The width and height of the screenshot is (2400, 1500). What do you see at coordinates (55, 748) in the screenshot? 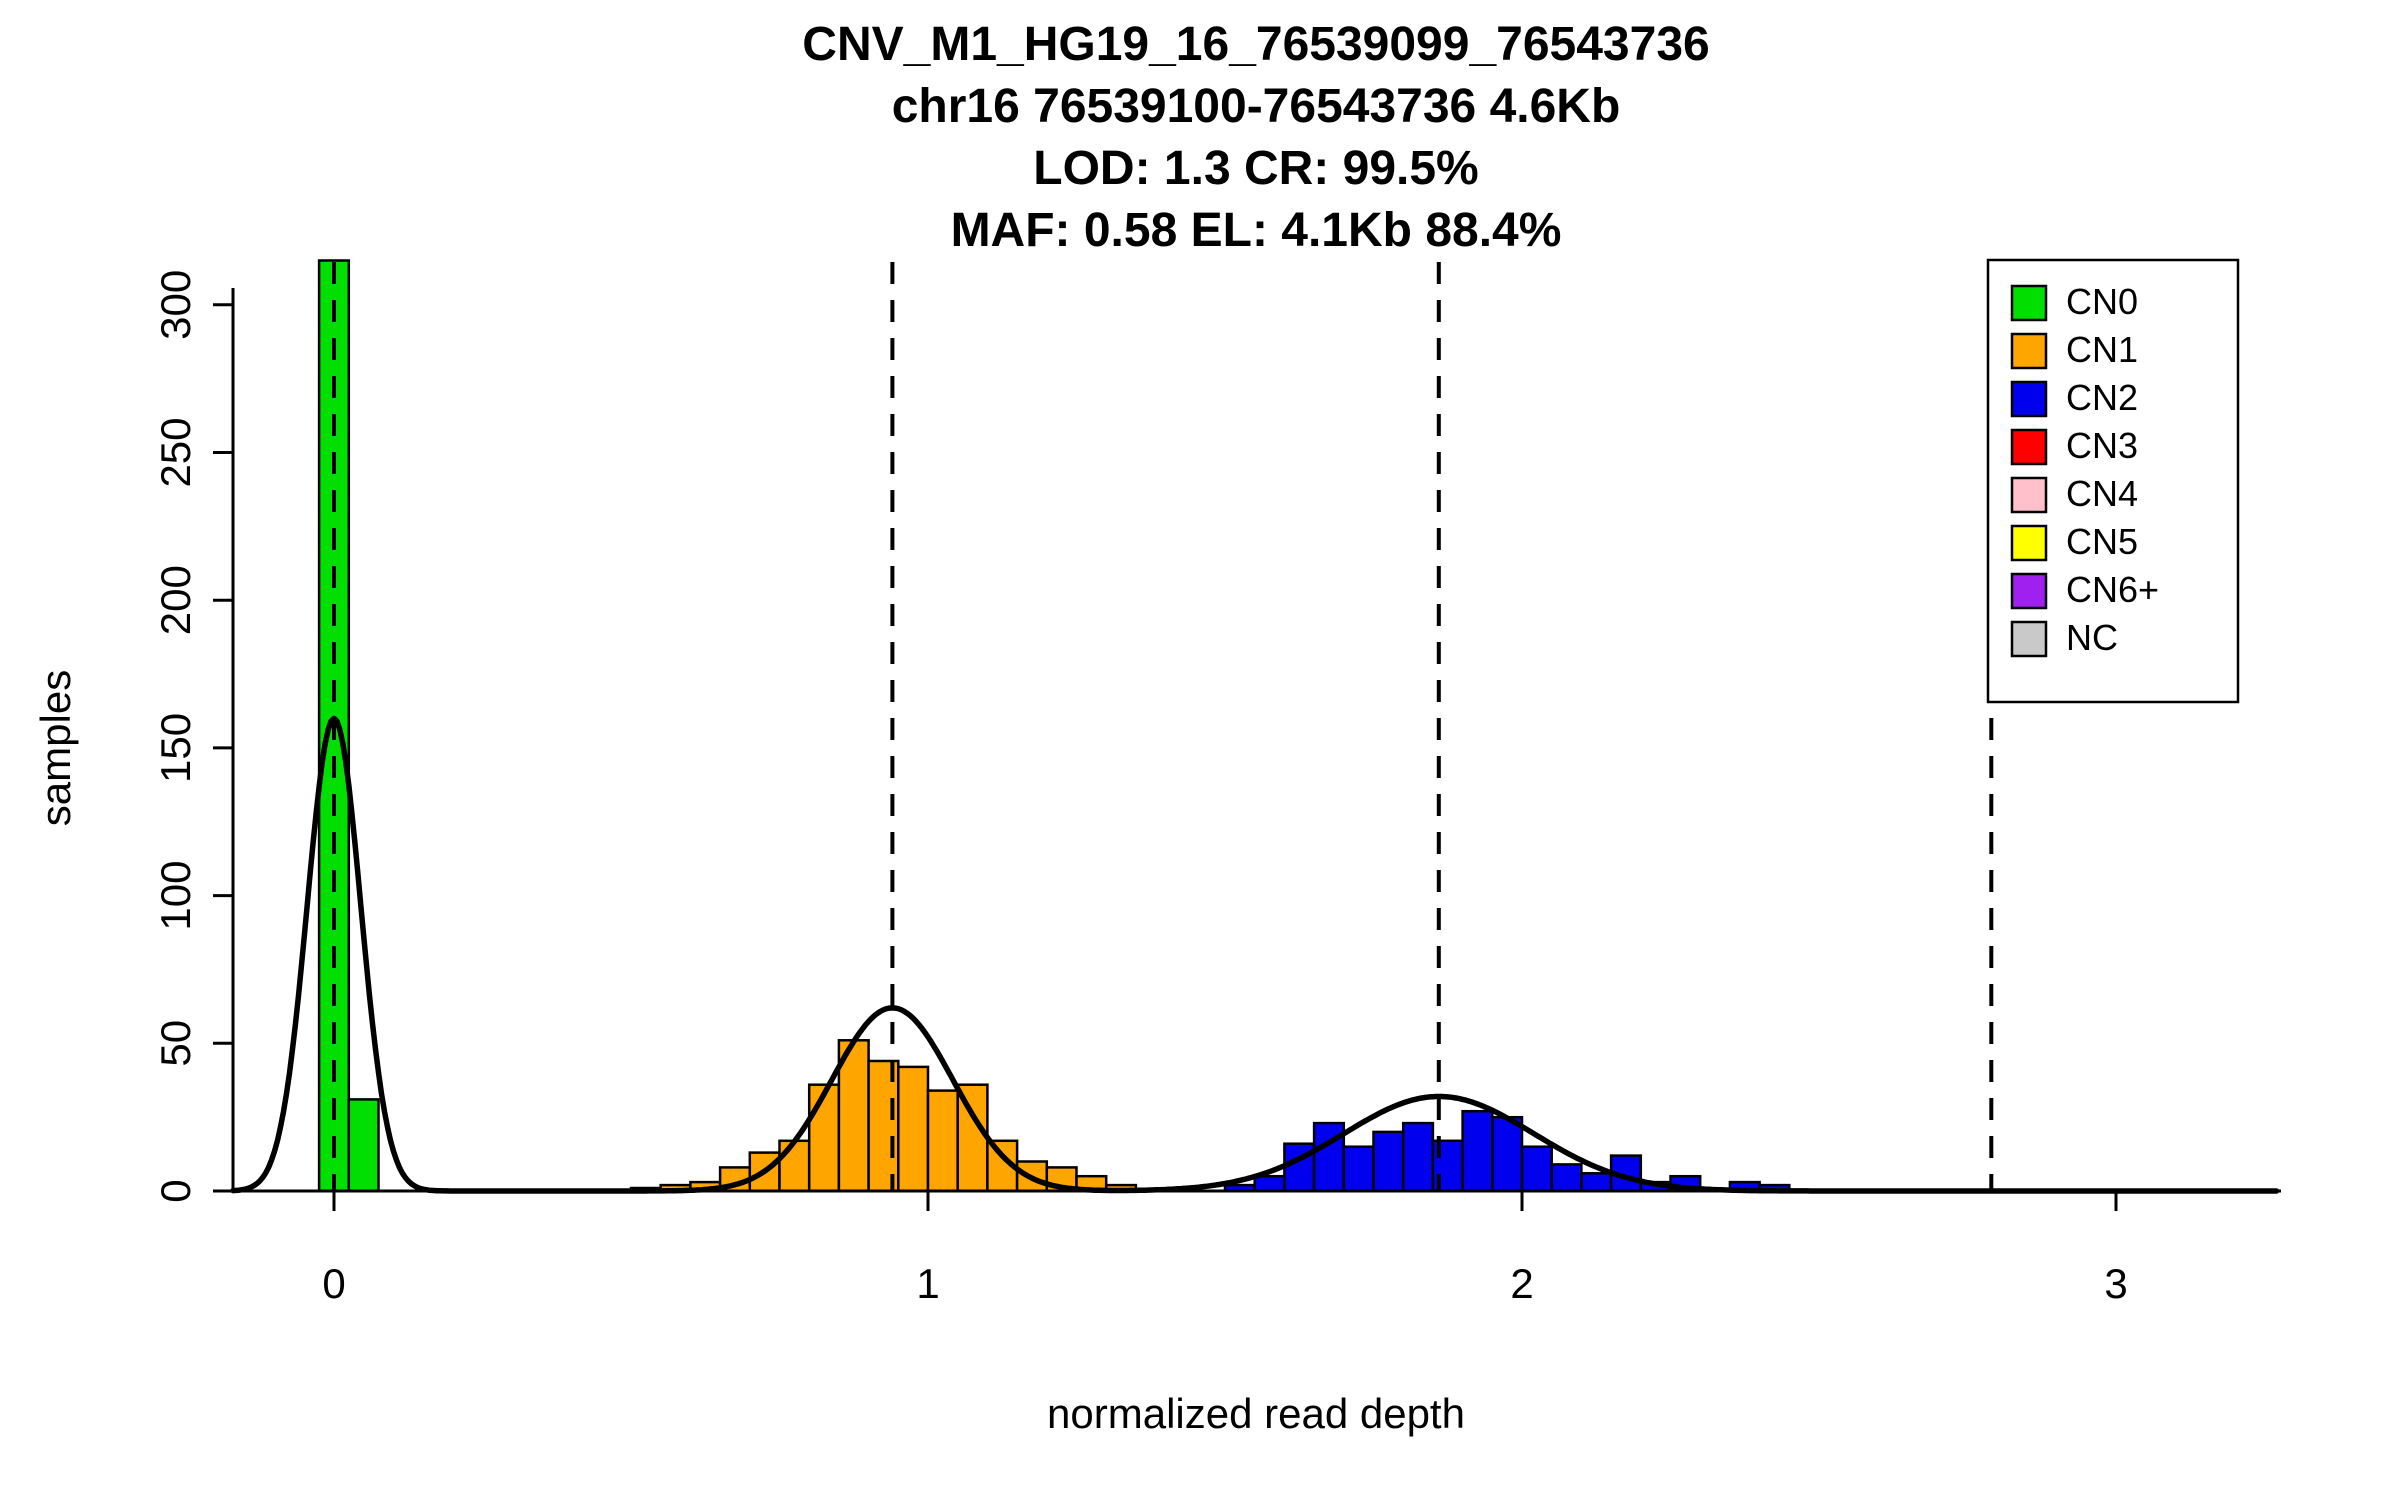
I see `y-axis-title: samples` at bounding box center [55, 748].